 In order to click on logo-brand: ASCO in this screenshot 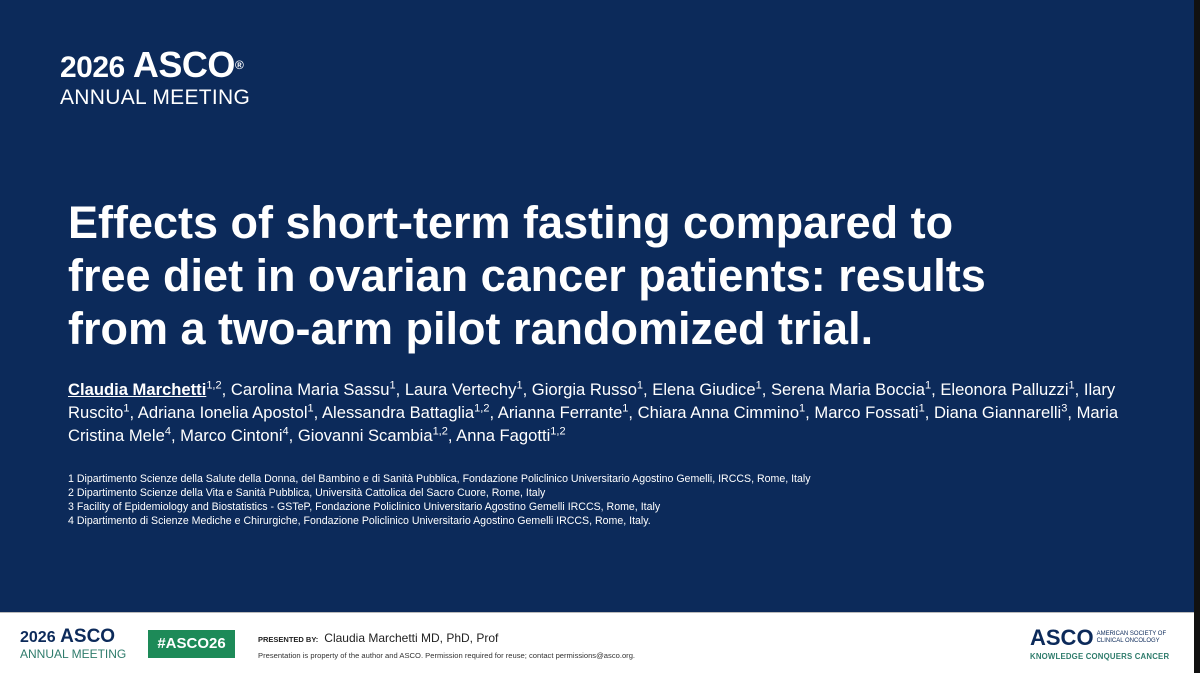, I will do `click(184, 64)`.